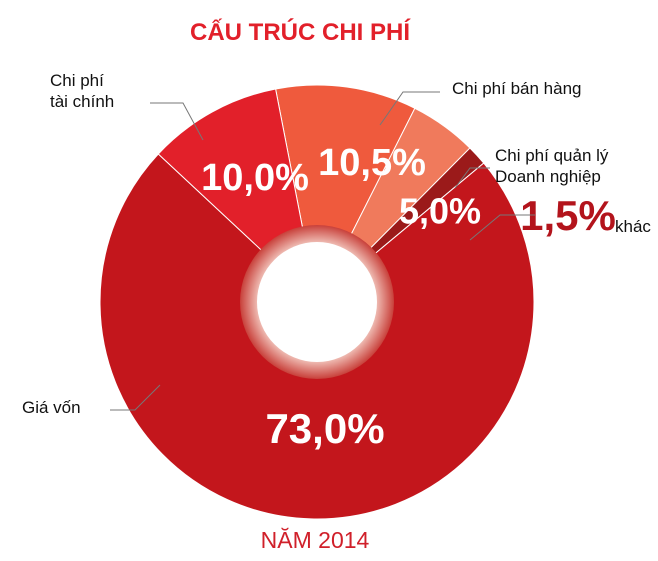  What do you see at coordinates (633, 226) in the screenshot?
I see `category-label: khác` at bounding box center [633, 226].